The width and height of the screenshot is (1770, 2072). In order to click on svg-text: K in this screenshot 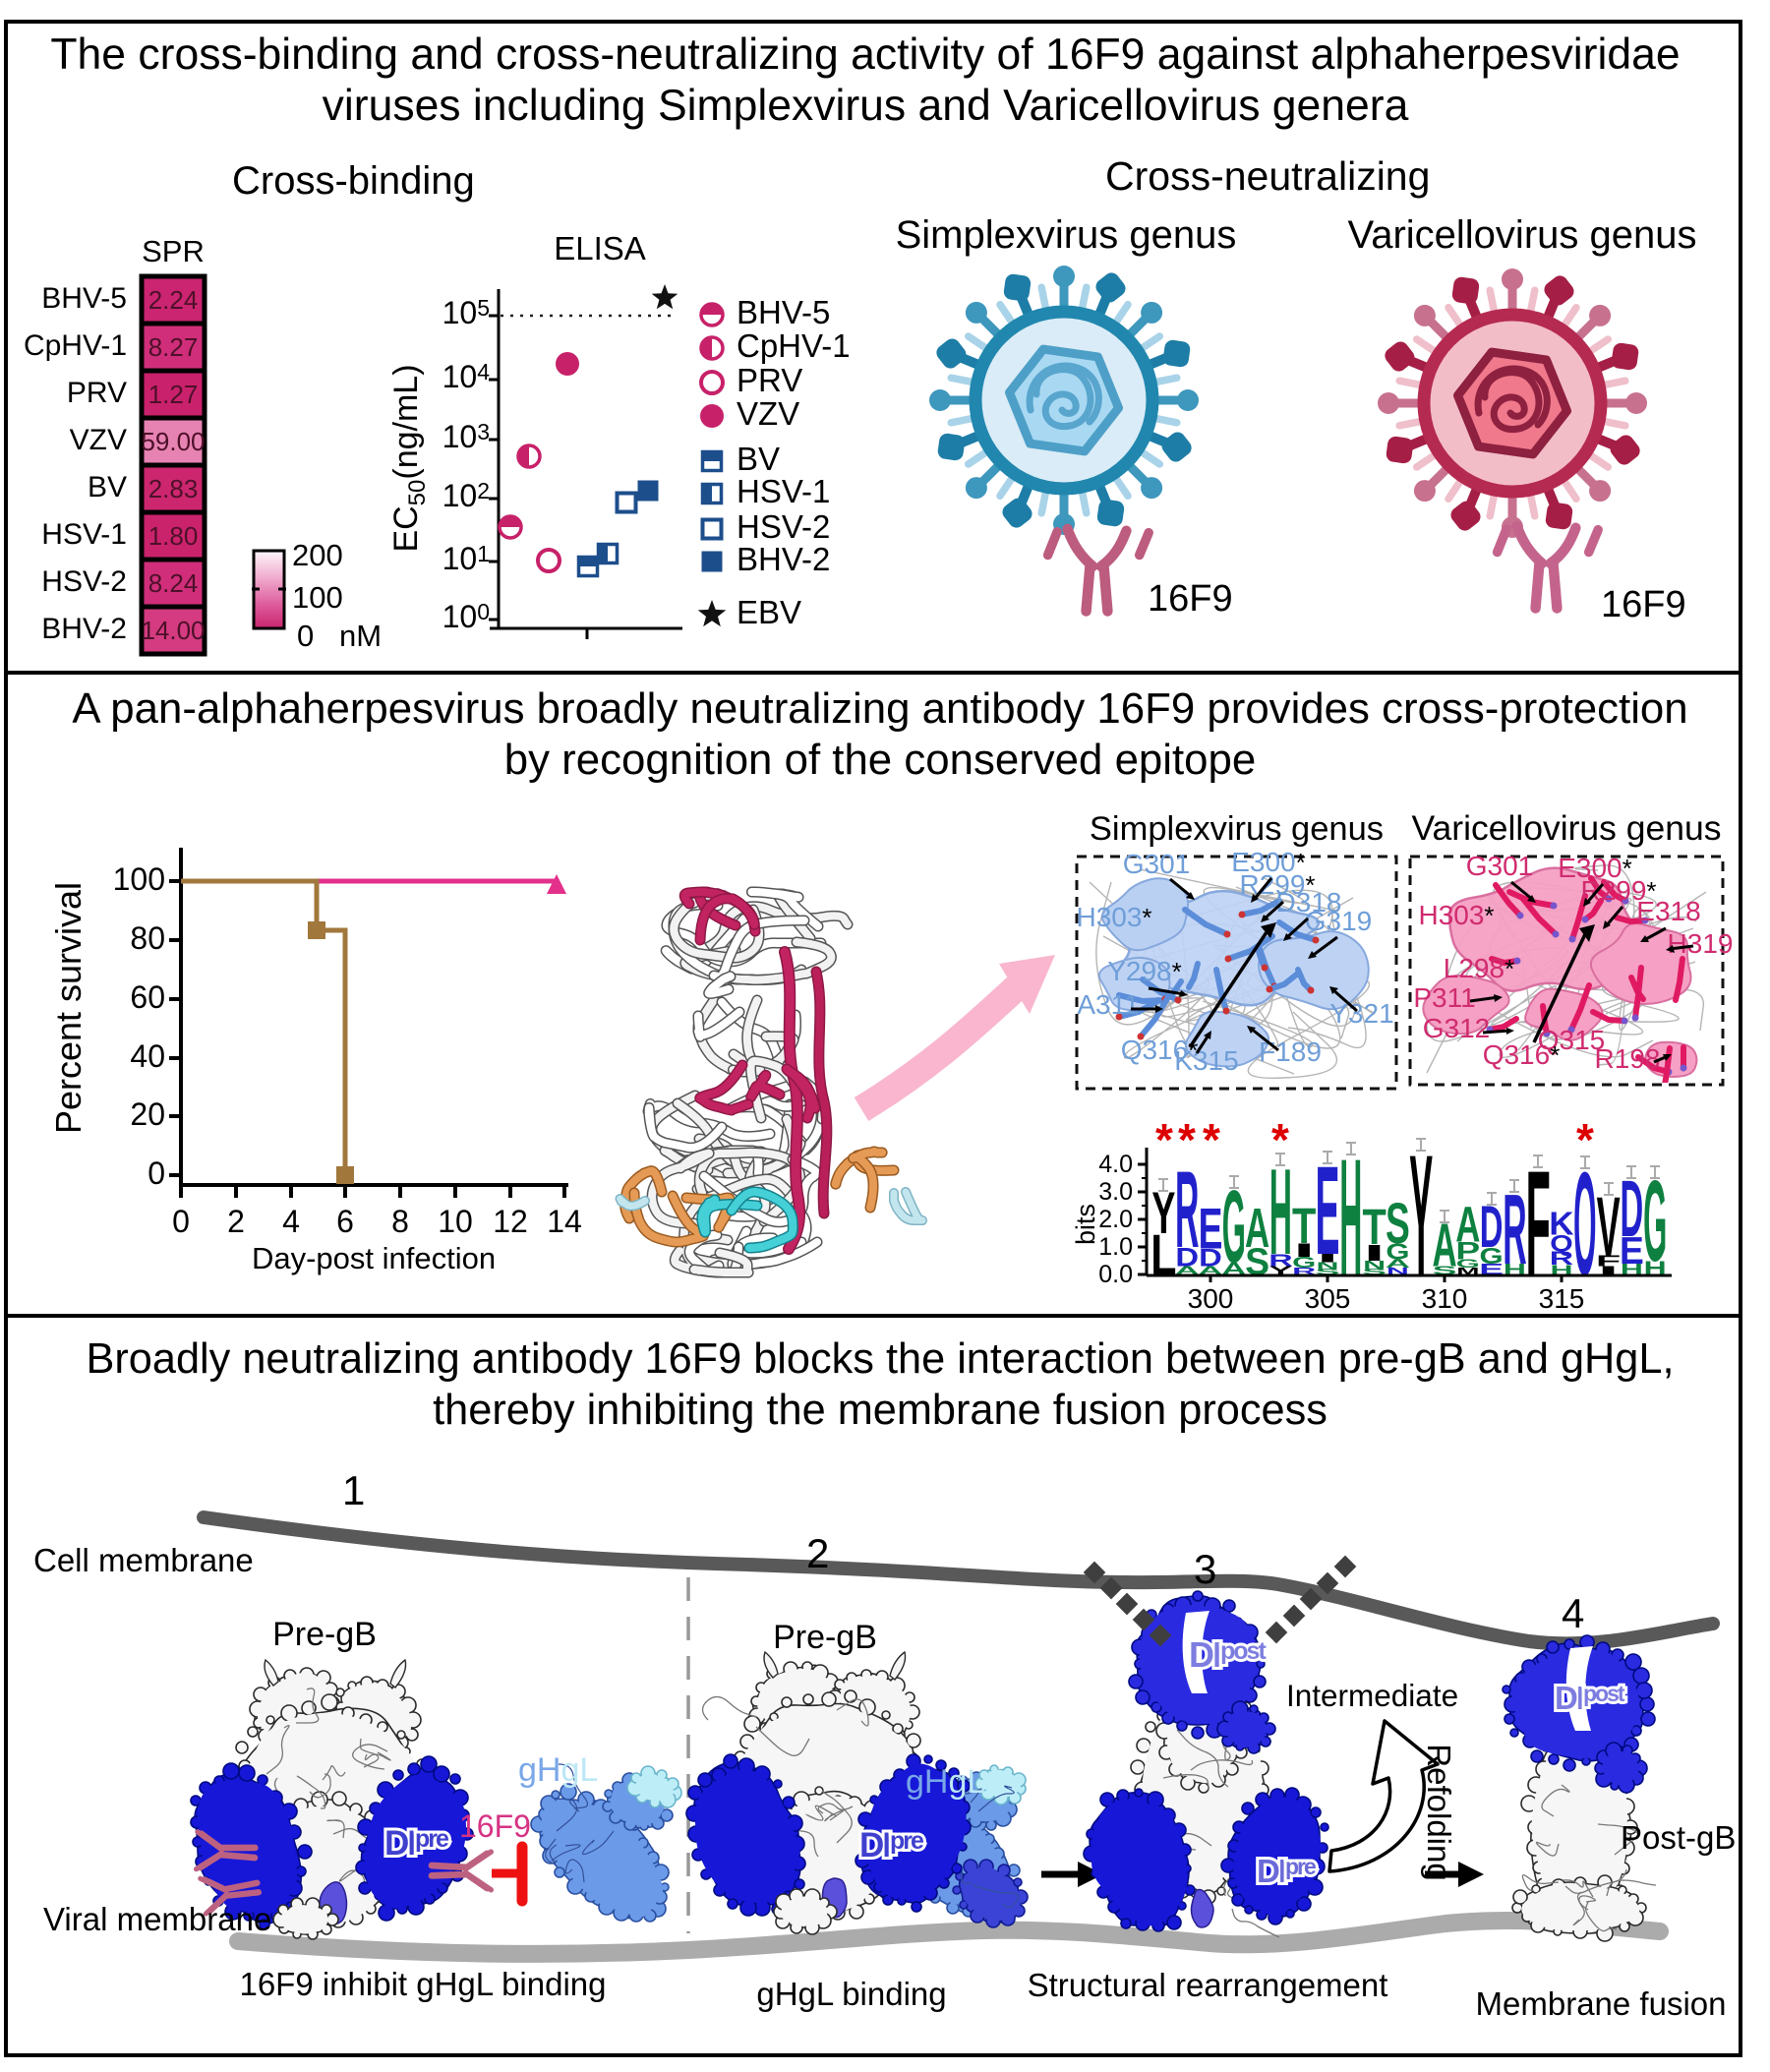, I will do `click(1561, 1224)`.